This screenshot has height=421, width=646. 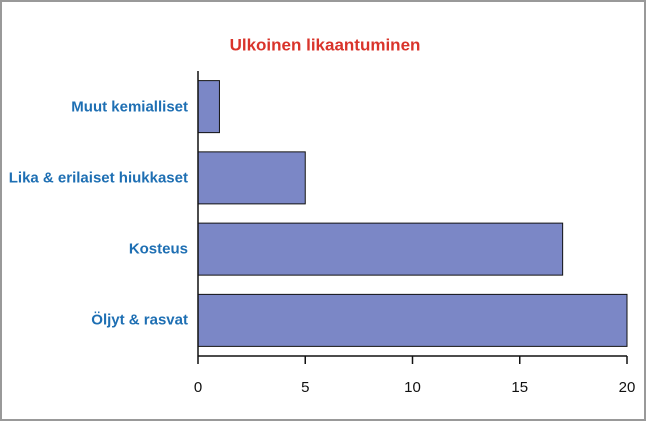 What do you see at coordinates (98, 178) in the screenshot?
I see `y-tick-label: Lika & erilaiset hiukkaset` at bounding box center [98, 178].